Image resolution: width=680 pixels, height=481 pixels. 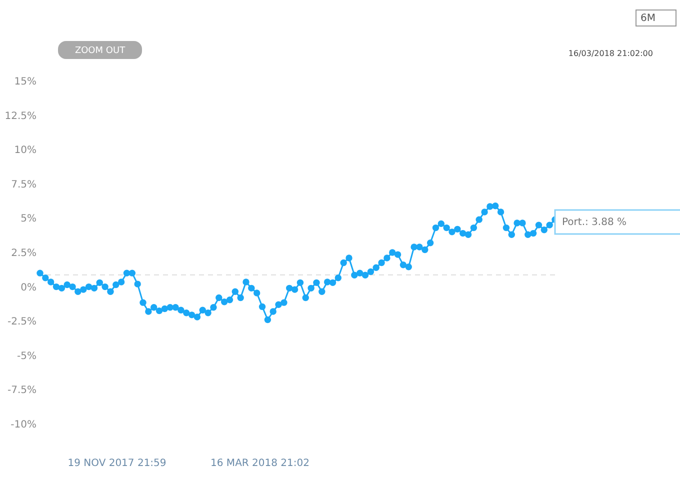 What do you see at coordinates (23, 184) in the screenshot?
I see `y-tick-label: 7.5%` at bounding box center [23, 184].